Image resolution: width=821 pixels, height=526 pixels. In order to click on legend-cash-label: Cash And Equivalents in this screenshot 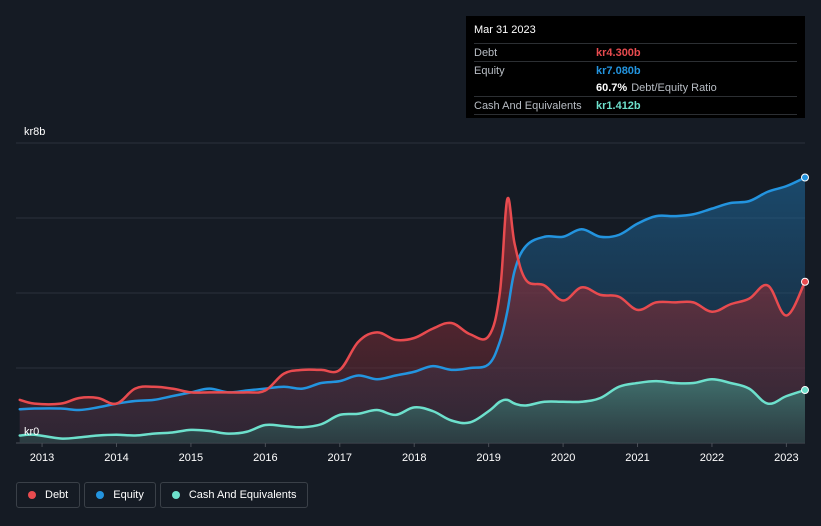, I will do `click(242, 495)`.